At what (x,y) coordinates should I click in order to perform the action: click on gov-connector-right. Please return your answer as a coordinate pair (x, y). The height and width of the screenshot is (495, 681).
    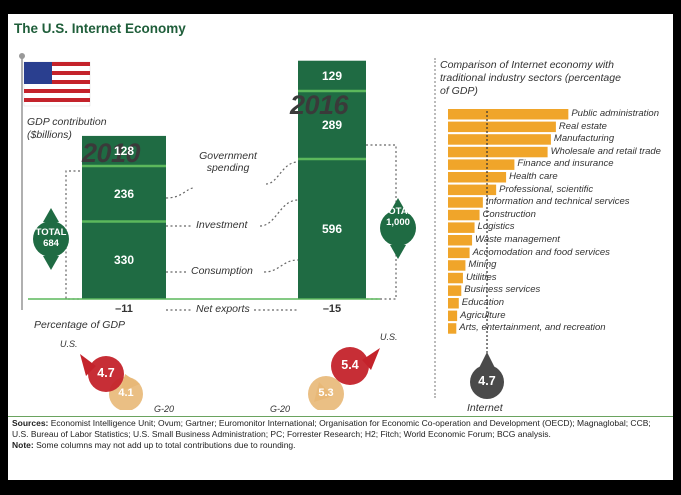
    Looking at the image, I should click on (282, 173).